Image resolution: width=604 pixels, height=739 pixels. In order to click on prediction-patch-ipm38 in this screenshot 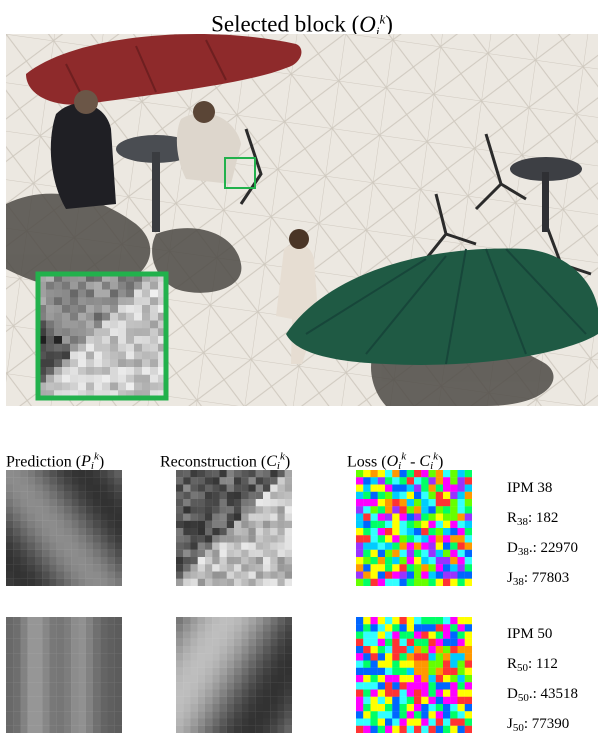, I will do `click(64, 528)`.